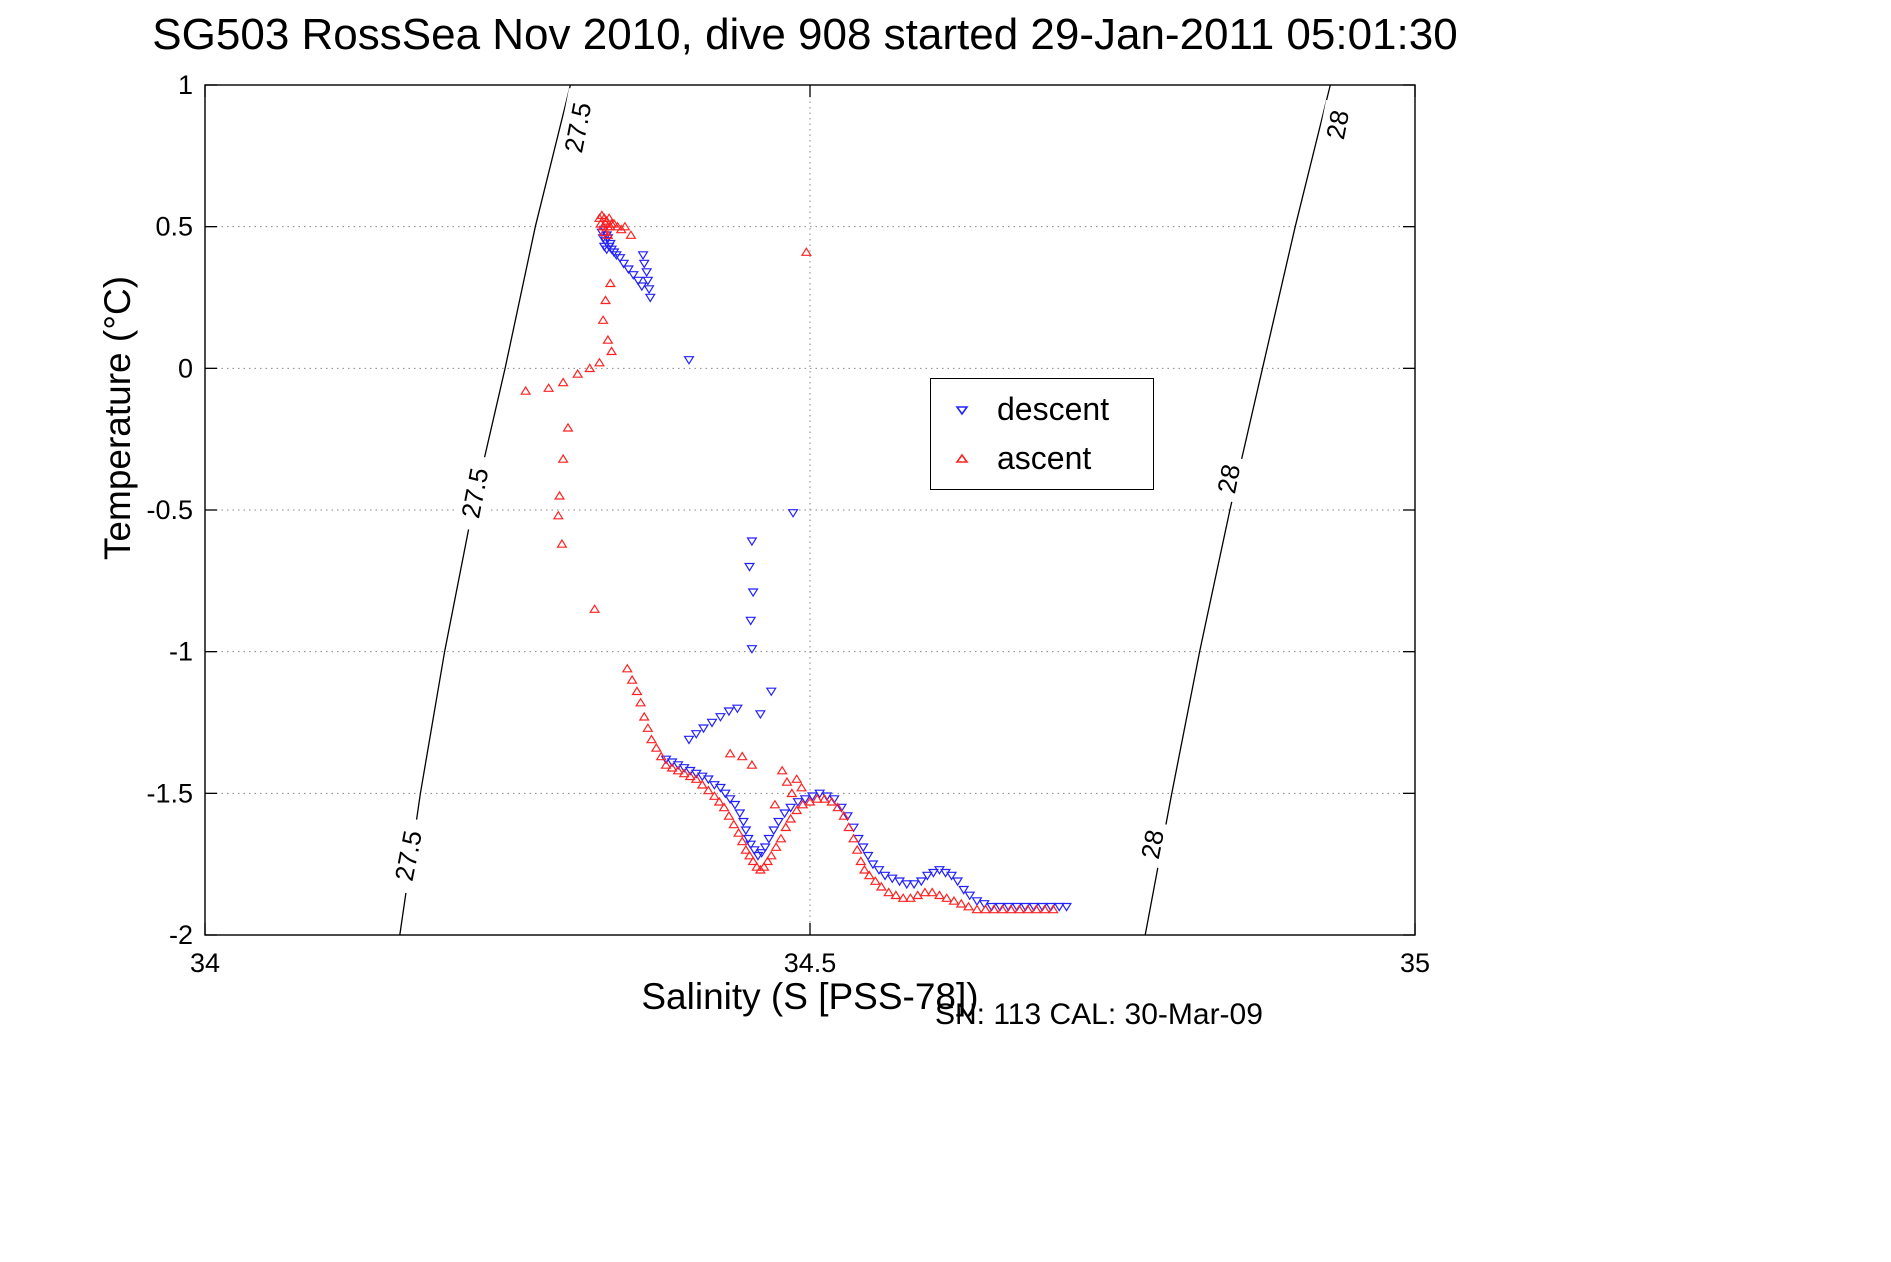 The height and width of the screenshot is (1262, 1891). Describe the element at coordinates (169, 510) in the screenshot. I see `y-tick-label: -0.5` at that location.